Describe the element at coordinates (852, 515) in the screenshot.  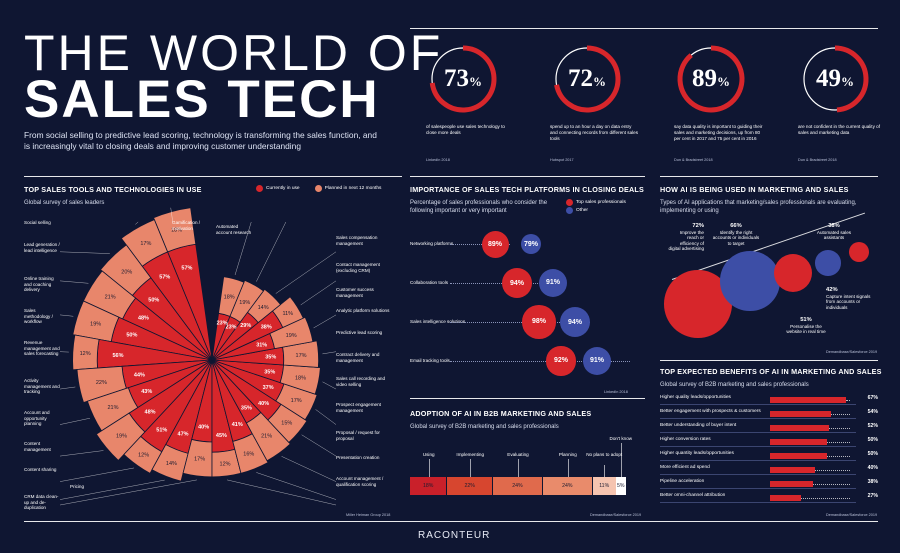
I see `benefits-source: Demandbase/Salesforce 2019` at that location.